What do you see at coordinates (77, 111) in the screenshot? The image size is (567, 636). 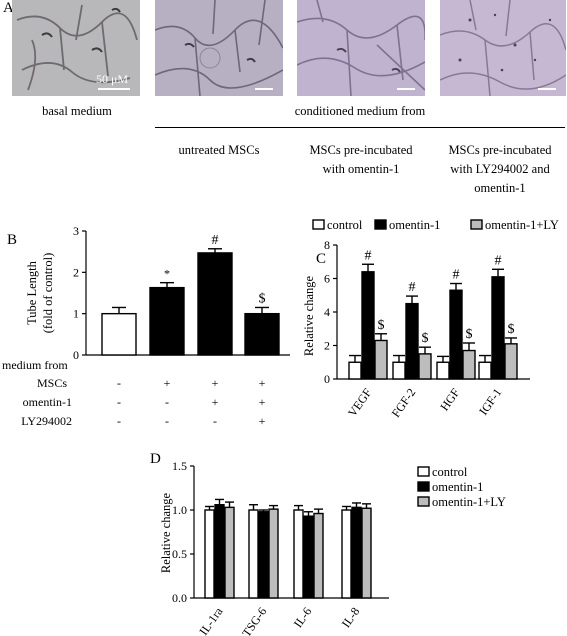 I see `basal-medium-label: basal medium` at bounding box center [77, 111].